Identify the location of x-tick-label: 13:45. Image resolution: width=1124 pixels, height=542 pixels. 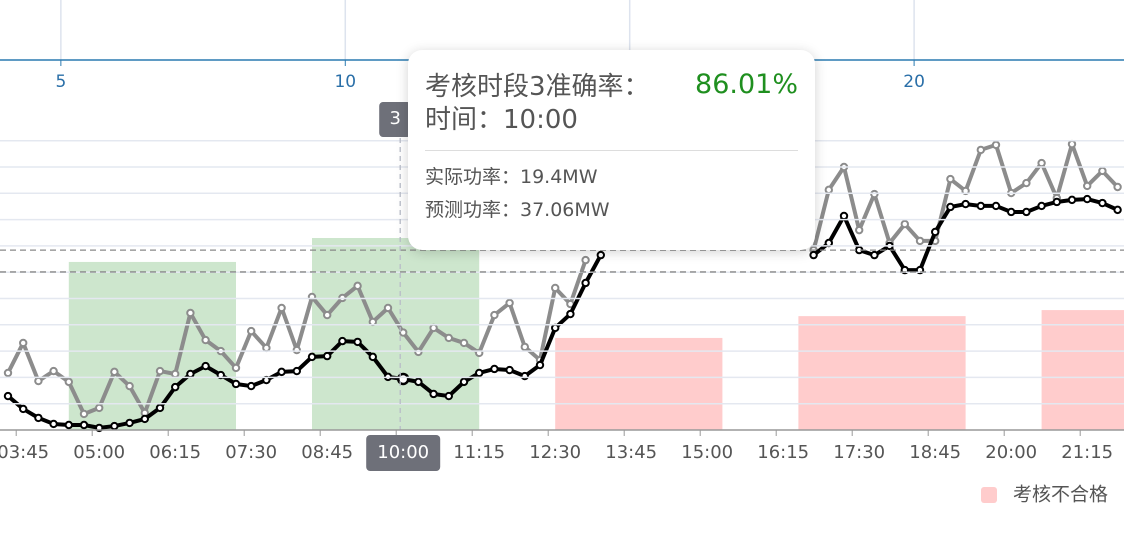
(631, 452).